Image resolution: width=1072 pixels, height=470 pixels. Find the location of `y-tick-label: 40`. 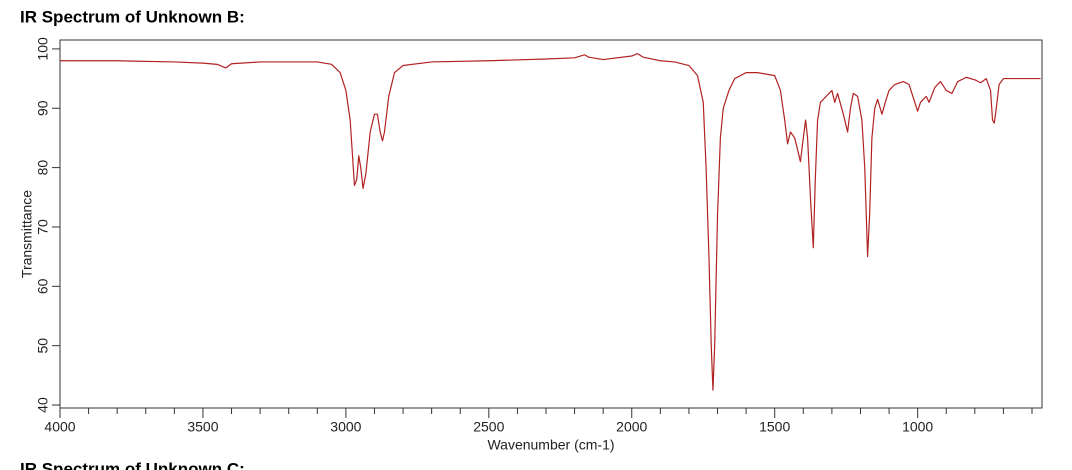

y-tick-label: 40 is located at coordinates (43, 405).